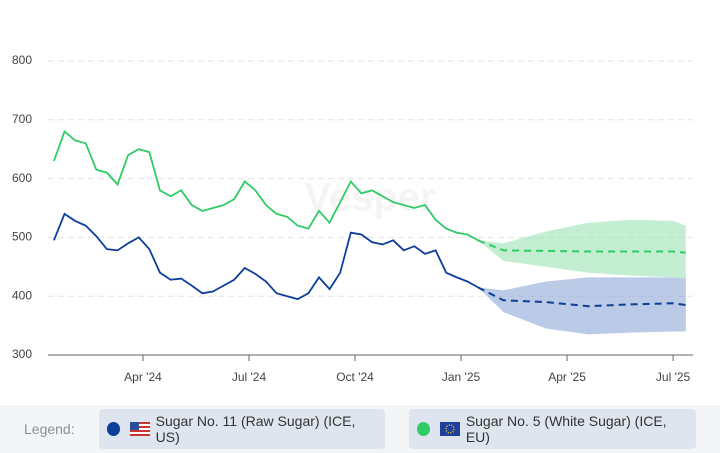 The width and height of the screenshot is (720, 453). Describe the element at coordinates (369, 198) in the screenshot. I see `watermark: Vesper` at that location.